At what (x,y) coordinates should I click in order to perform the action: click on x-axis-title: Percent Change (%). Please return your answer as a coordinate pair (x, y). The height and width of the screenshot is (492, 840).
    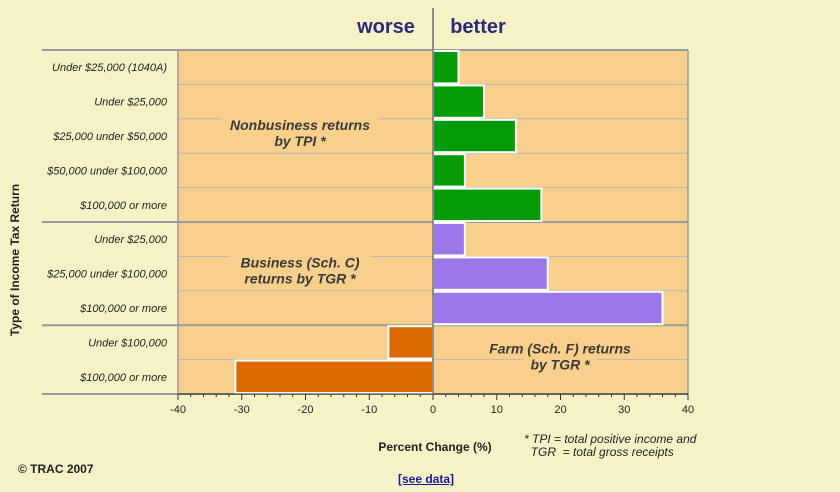
    Looking at the image, I should click on (435, 447).